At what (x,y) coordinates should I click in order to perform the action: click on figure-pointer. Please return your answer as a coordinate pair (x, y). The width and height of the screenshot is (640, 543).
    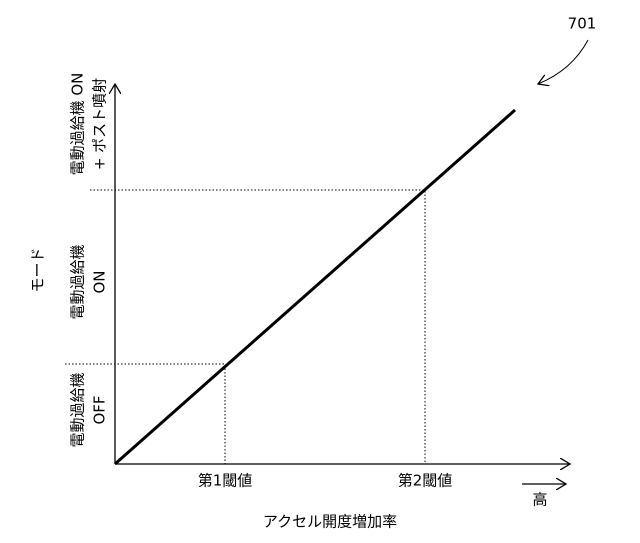
    Looking at the image, I should click on (563, 61).